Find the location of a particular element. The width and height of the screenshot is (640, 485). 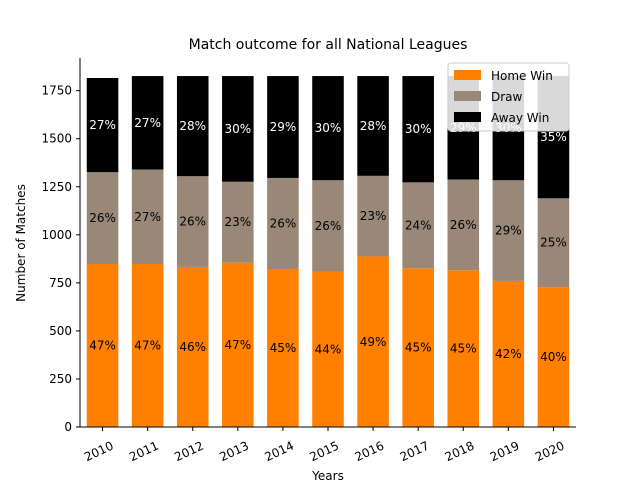

x-tick-label-2020: 2020 is located at coordinates (550, 452).